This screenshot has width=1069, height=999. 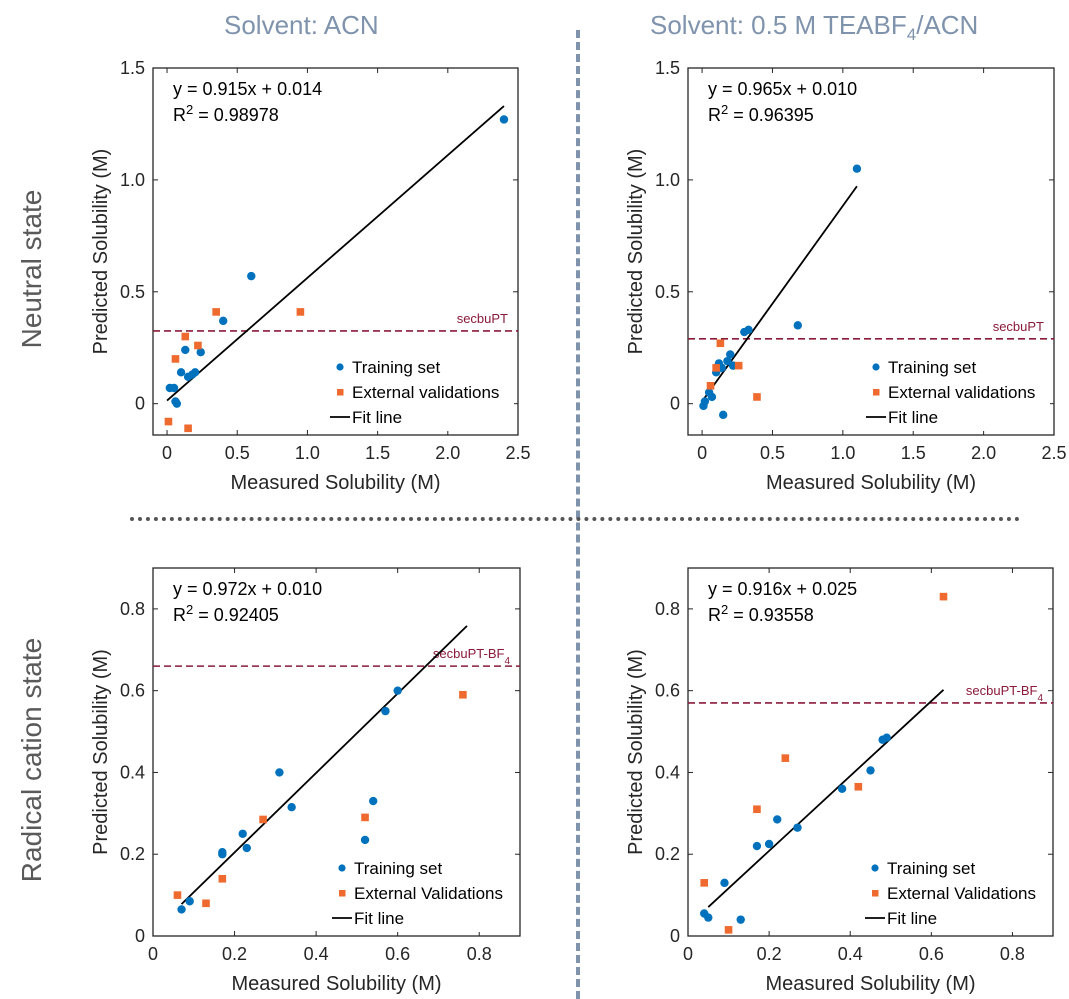 I want to click on legend-box, so click(x=956, y=895).